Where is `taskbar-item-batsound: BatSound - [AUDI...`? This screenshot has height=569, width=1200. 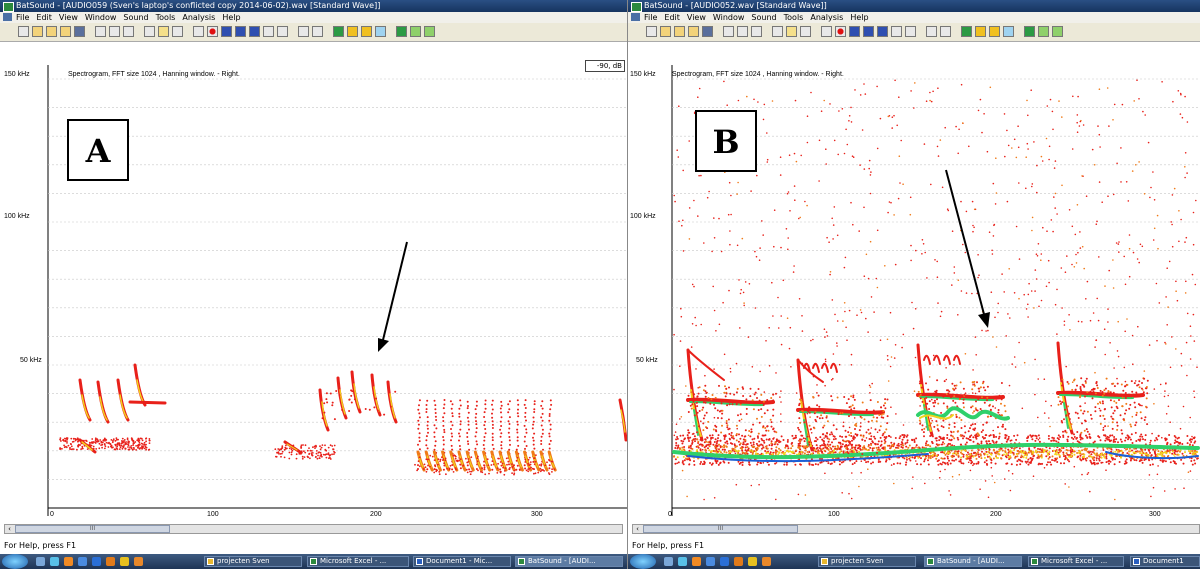
taskbar-item-batsound: BatSound - [AUDI... is located at coordinates (569, 561).